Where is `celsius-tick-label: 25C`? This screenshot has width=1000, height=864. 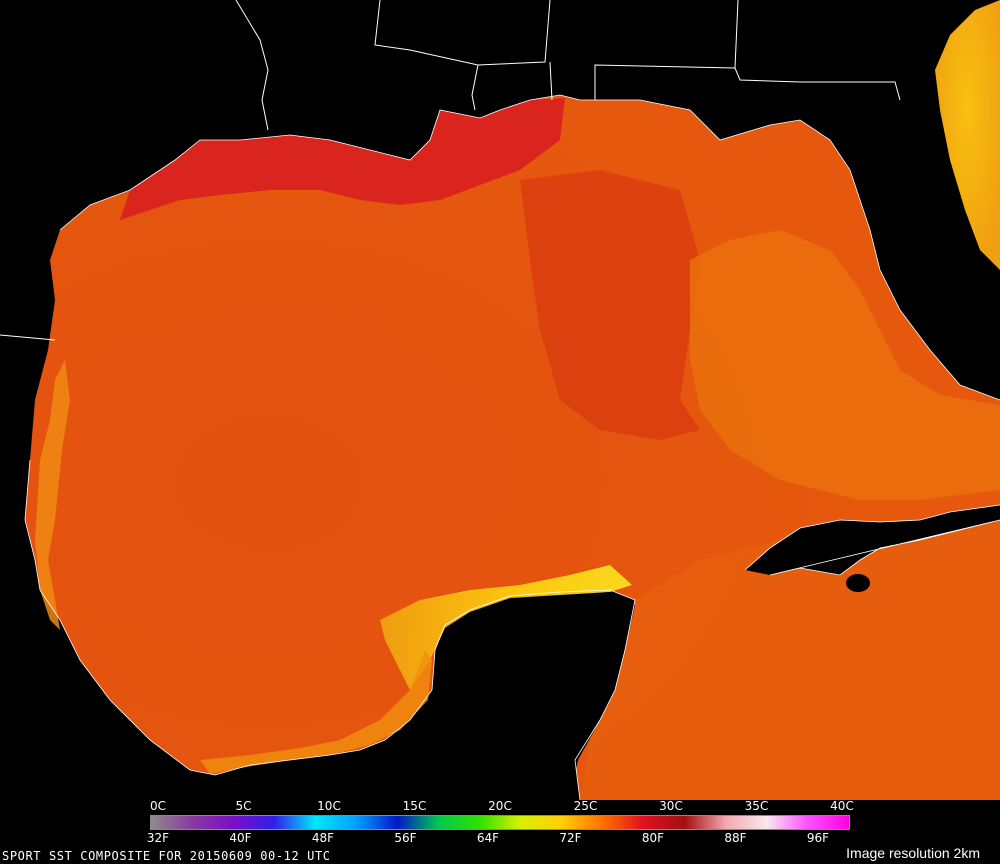
celsius-tick-label: 25C is located at coordinates (585, 806).